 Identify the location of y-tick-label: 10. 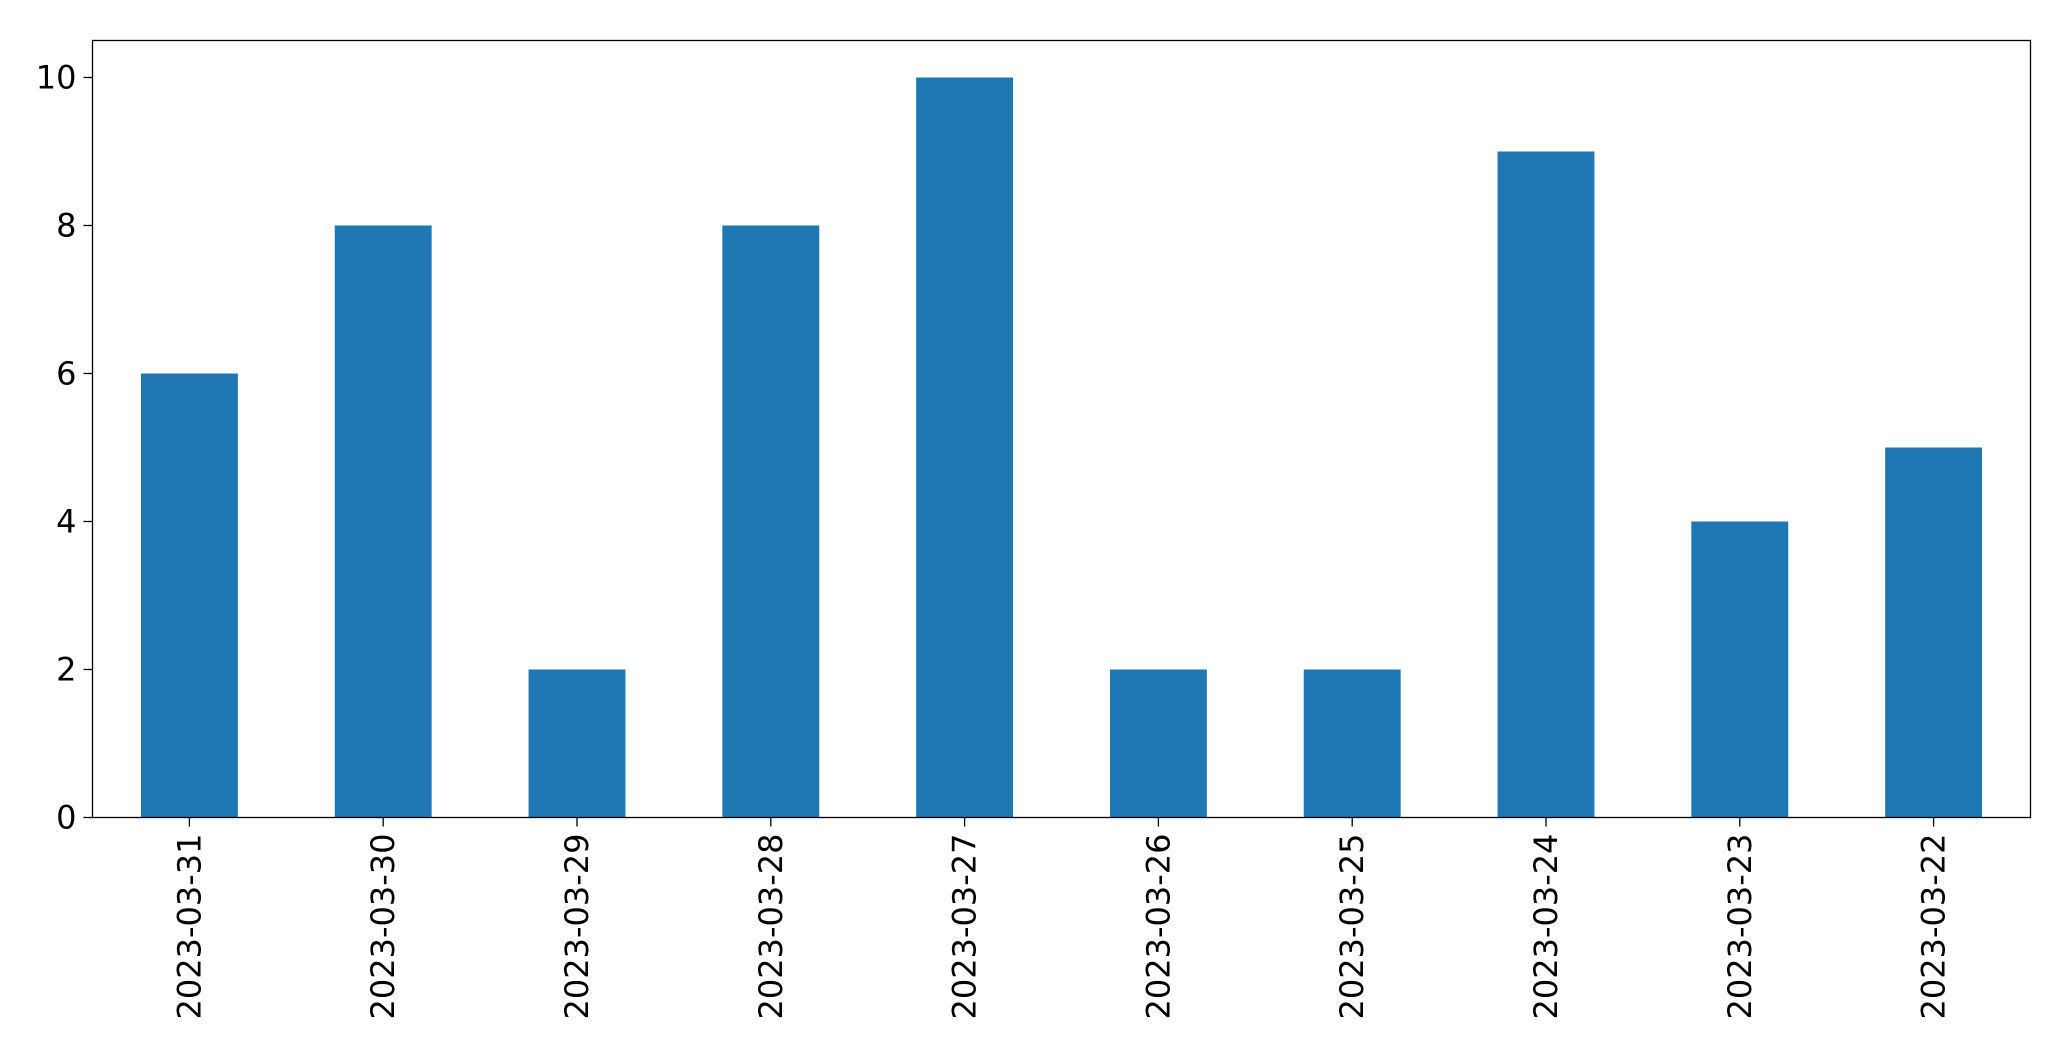
(56, 78).